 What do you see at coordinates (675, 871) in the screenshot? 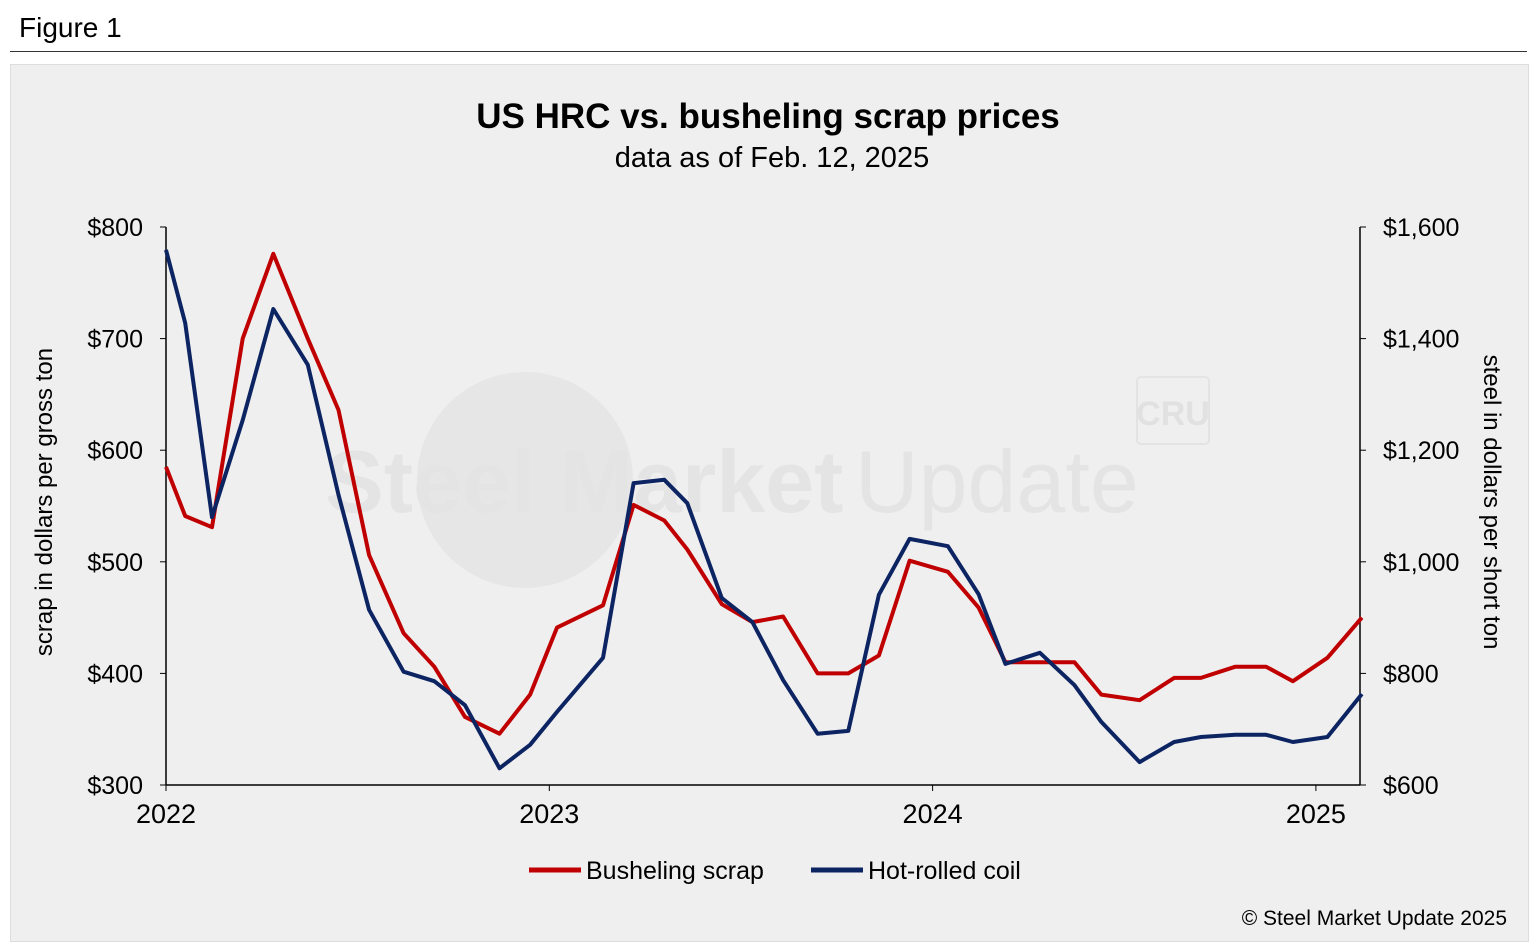
I see `legend-label-scrap: Busheling scrap` at bounding box center [675, 871].